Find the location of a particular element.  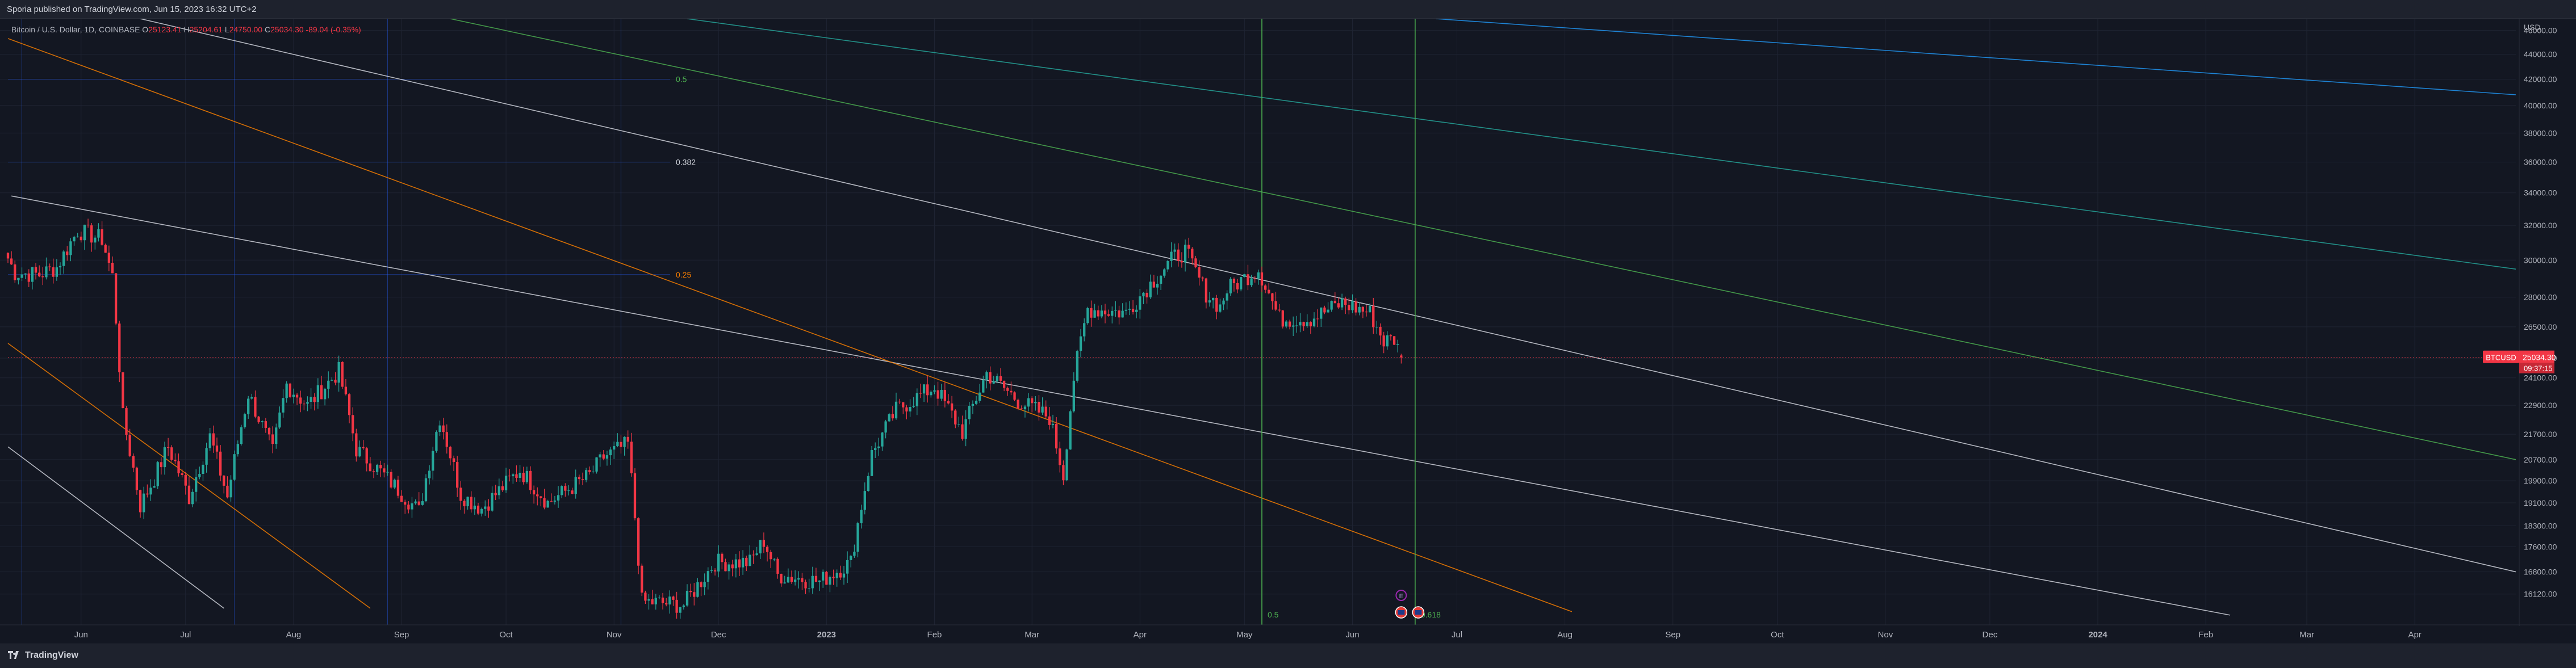

symbol-name: Bitcoin / U.S. Dollar, 1D, COINBASE is located at coordinates (75, 29).